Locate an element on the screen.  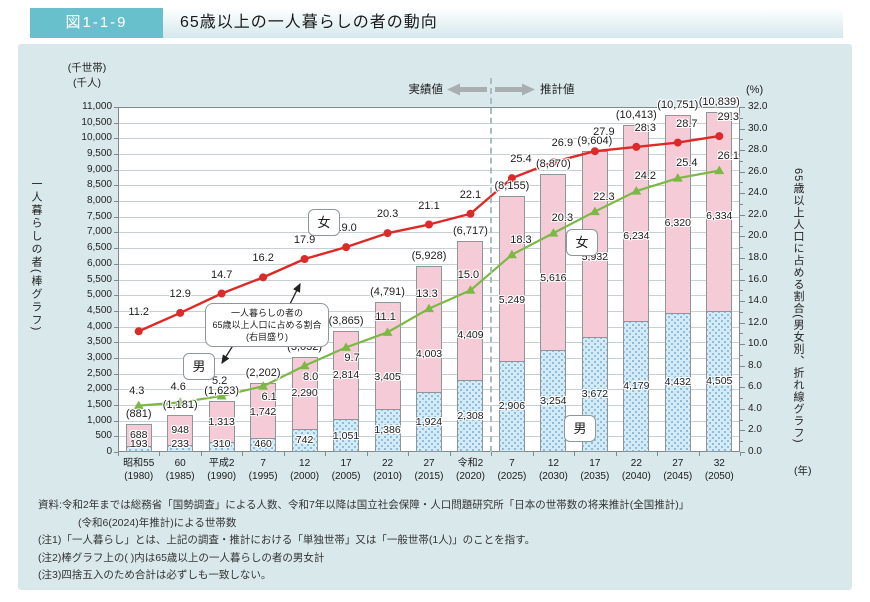
source-line: (令和6(2024)年推計)による世帯数 is located at coordinates (157, 522).